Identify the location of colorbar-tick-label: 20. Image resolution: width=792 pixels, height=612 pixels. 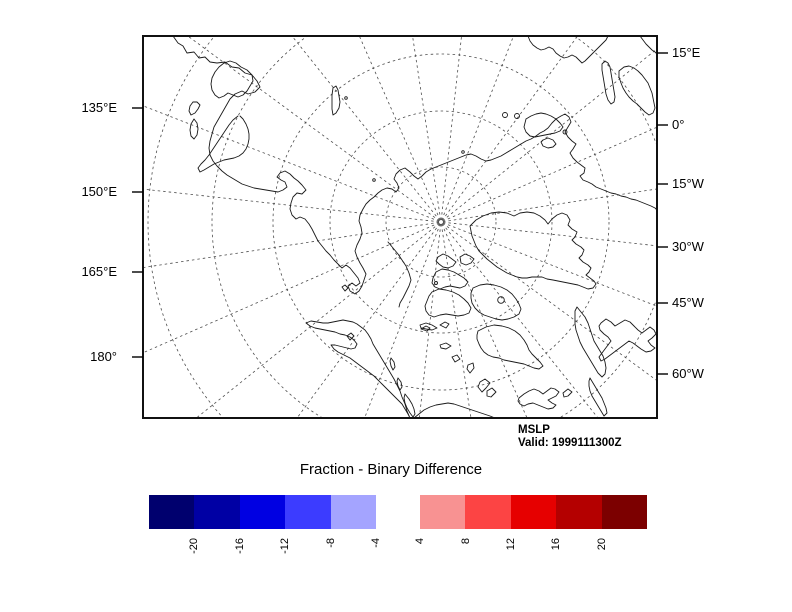
(602, 544).